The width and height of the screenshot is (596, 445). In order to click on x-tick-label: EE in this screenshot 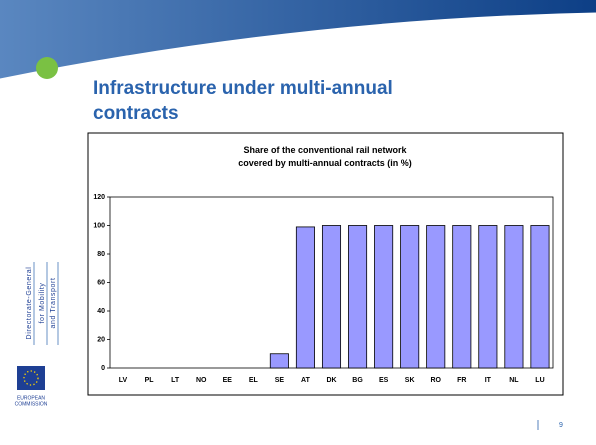, I will do `click(228, 380)`.